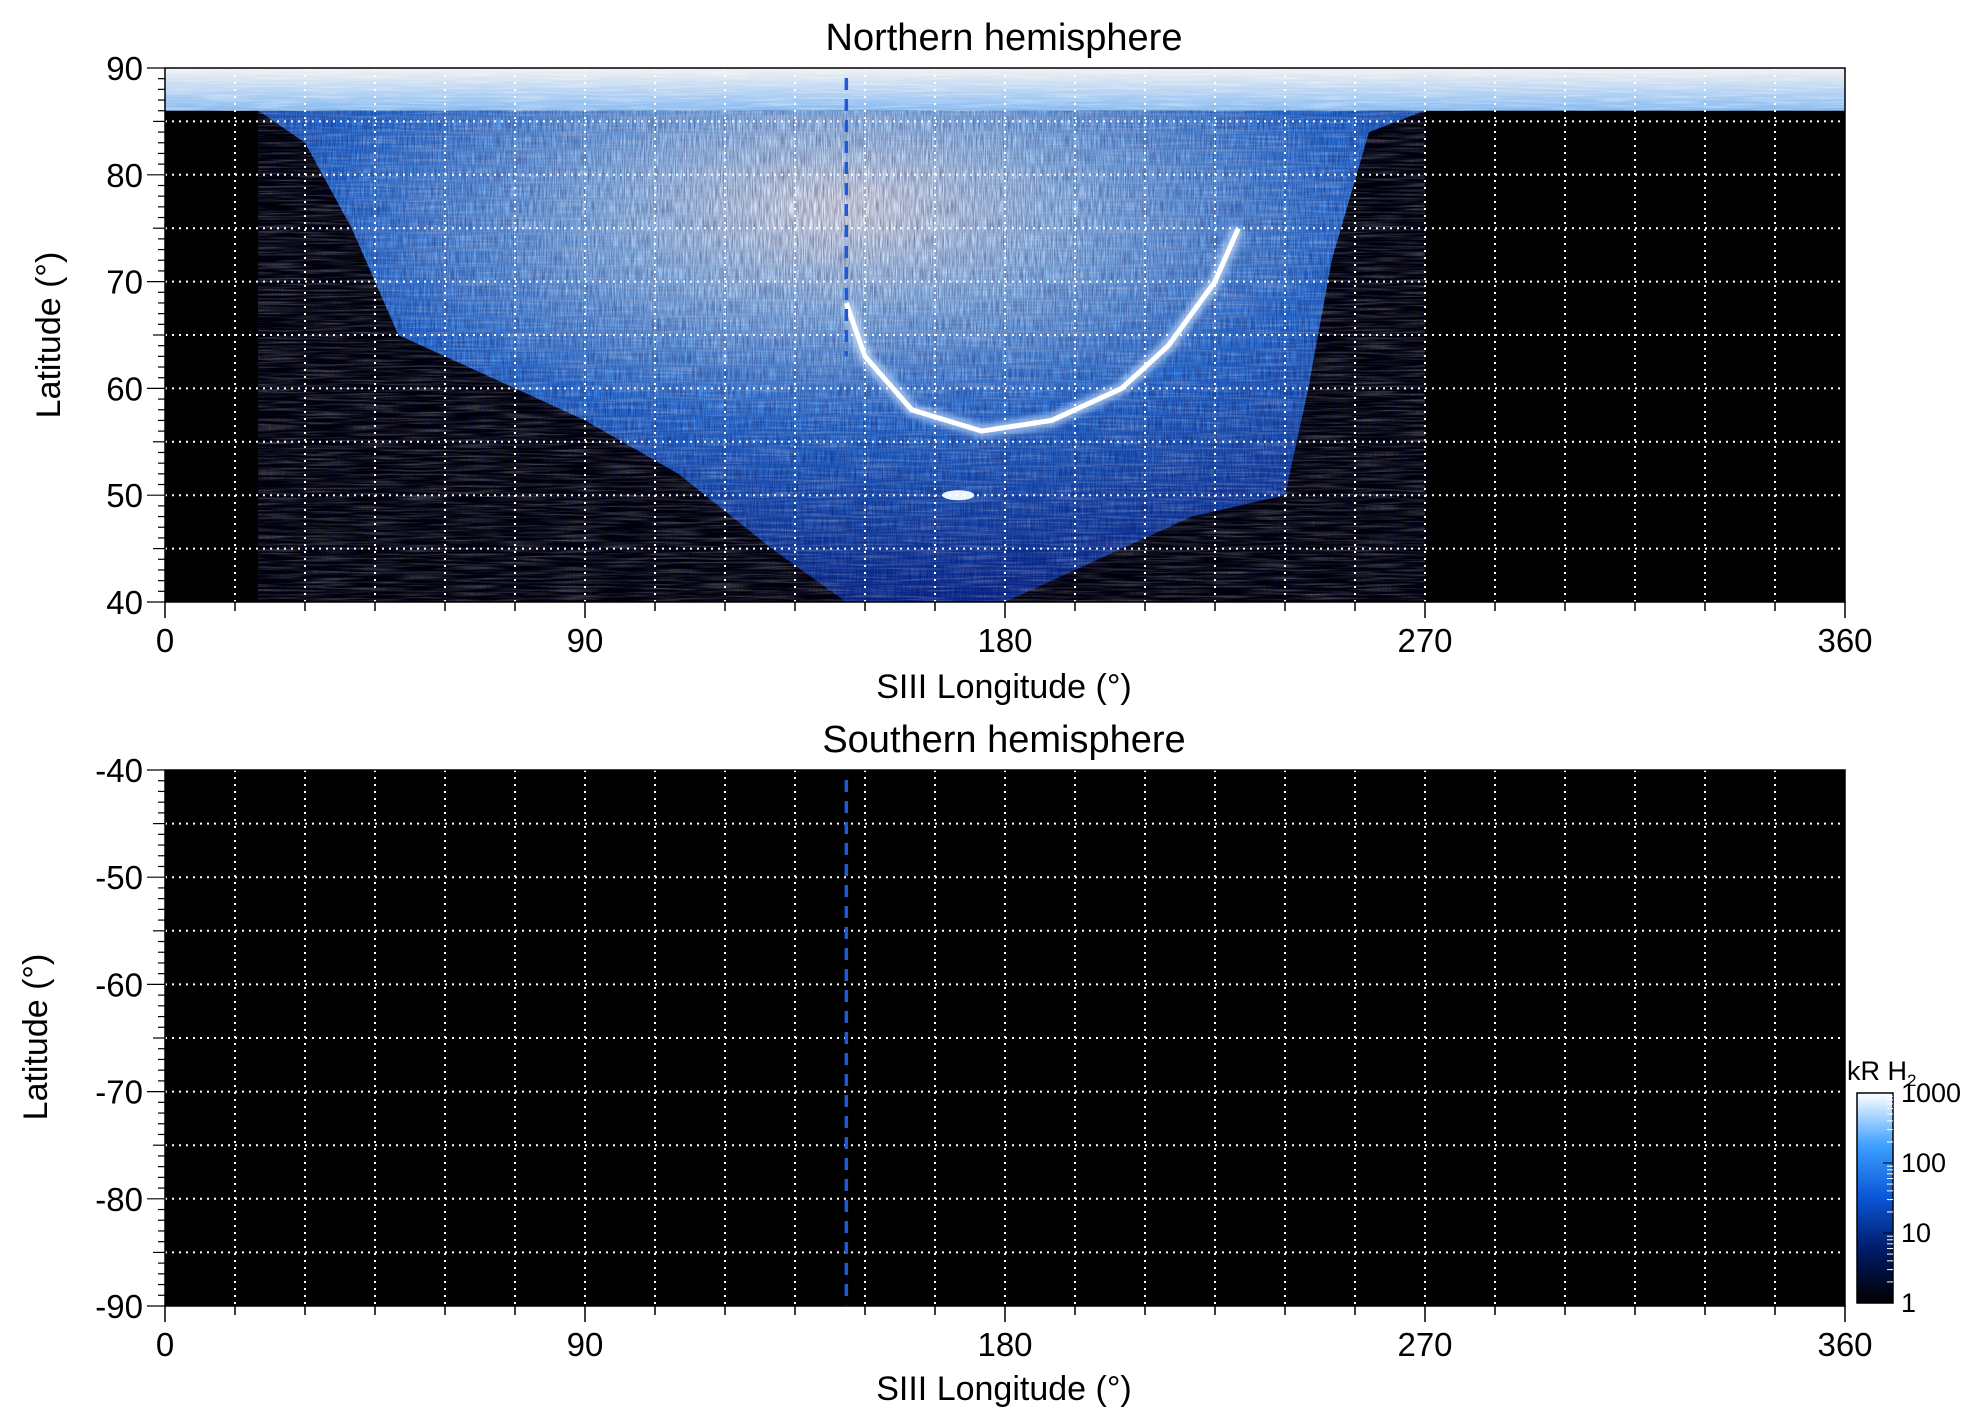 This screenshot has width=1983, height=1423. Describe the element at coordinates (1042, 330) in the screenshot. I see `main-oval` at that location.